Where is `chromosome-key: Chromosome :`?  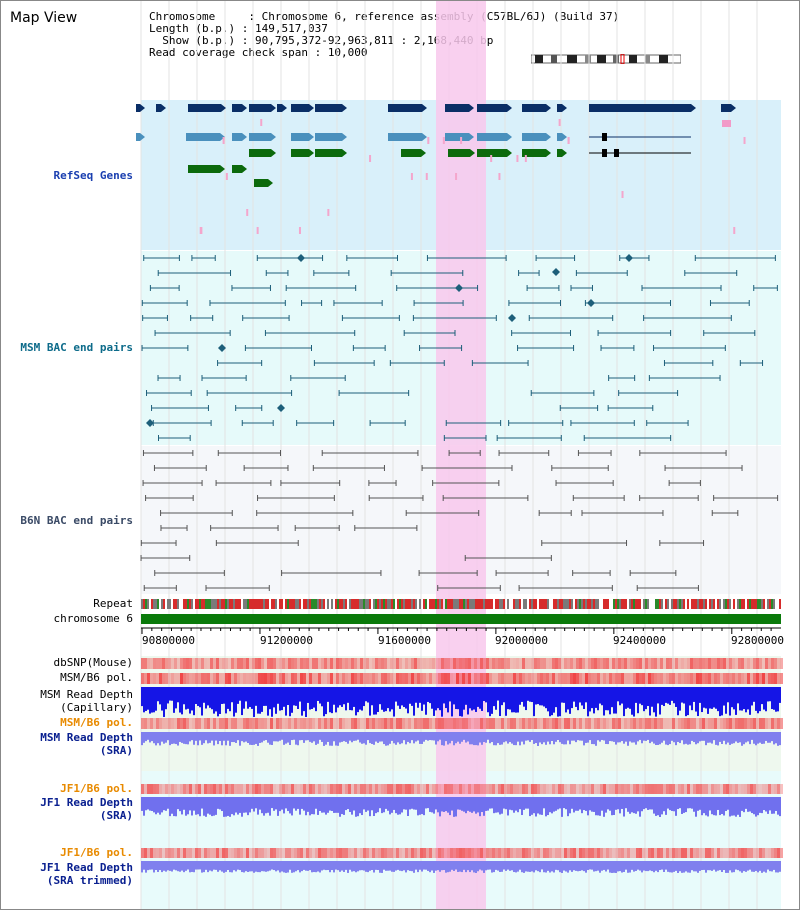 chromosome-key: Chromosome : is located at coordinates (205, 16).